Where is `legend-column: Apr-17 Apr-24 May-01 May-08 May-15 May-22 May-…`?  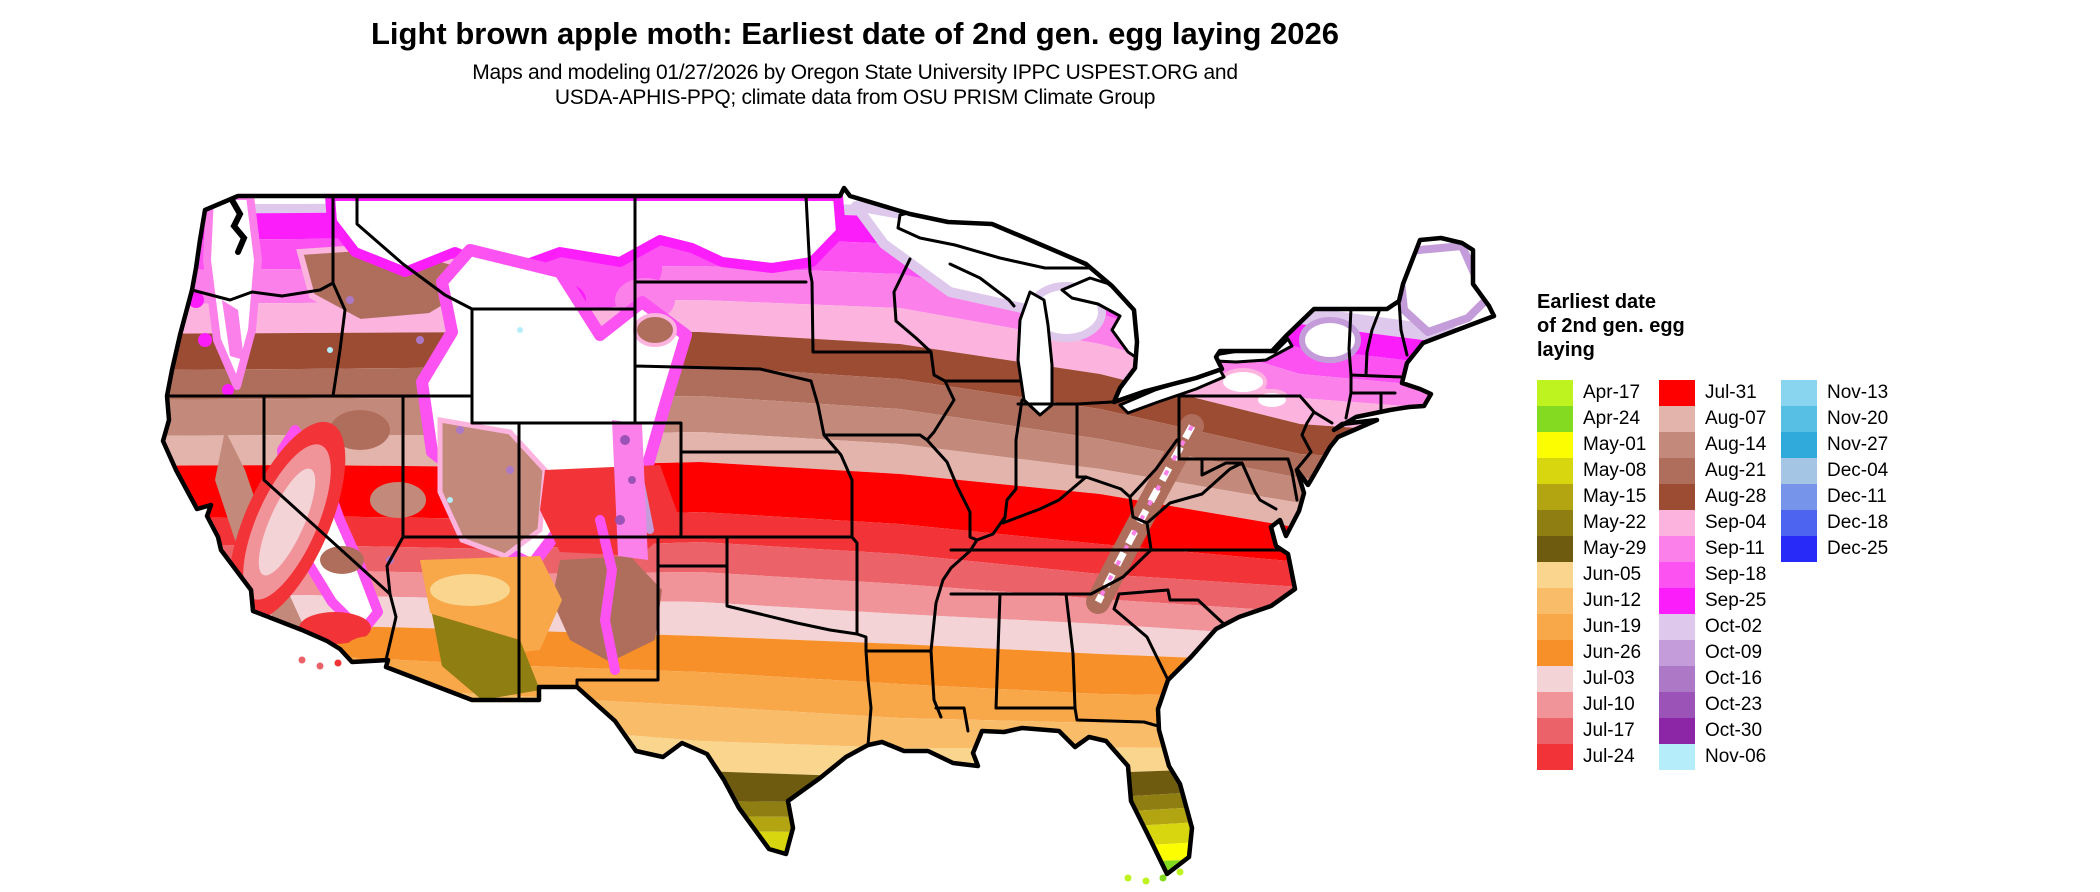
legend-column: Apr-17 Apr-24 May-01 May-08 May-15 May-22 May-… is located at coordinates (1598, 575).